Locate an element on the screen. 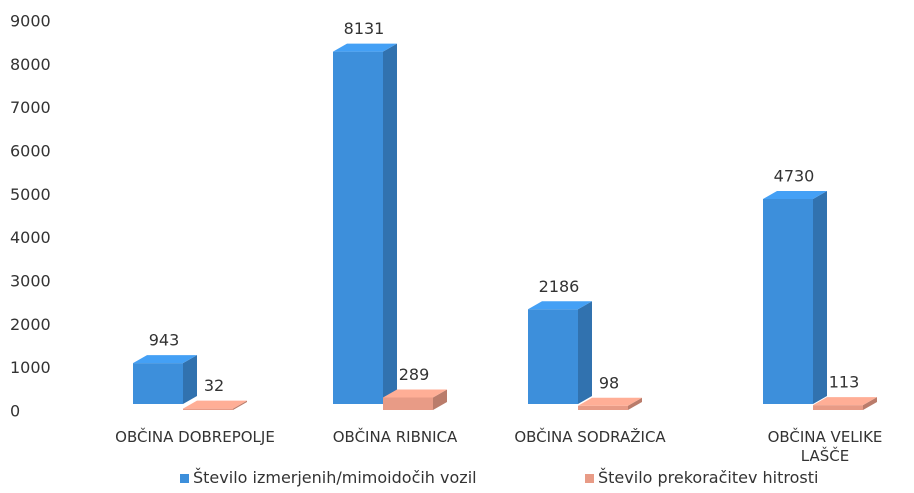 This screenshot has height=493, width=914. value-label: 4730 is located at coordinates (794, 176).